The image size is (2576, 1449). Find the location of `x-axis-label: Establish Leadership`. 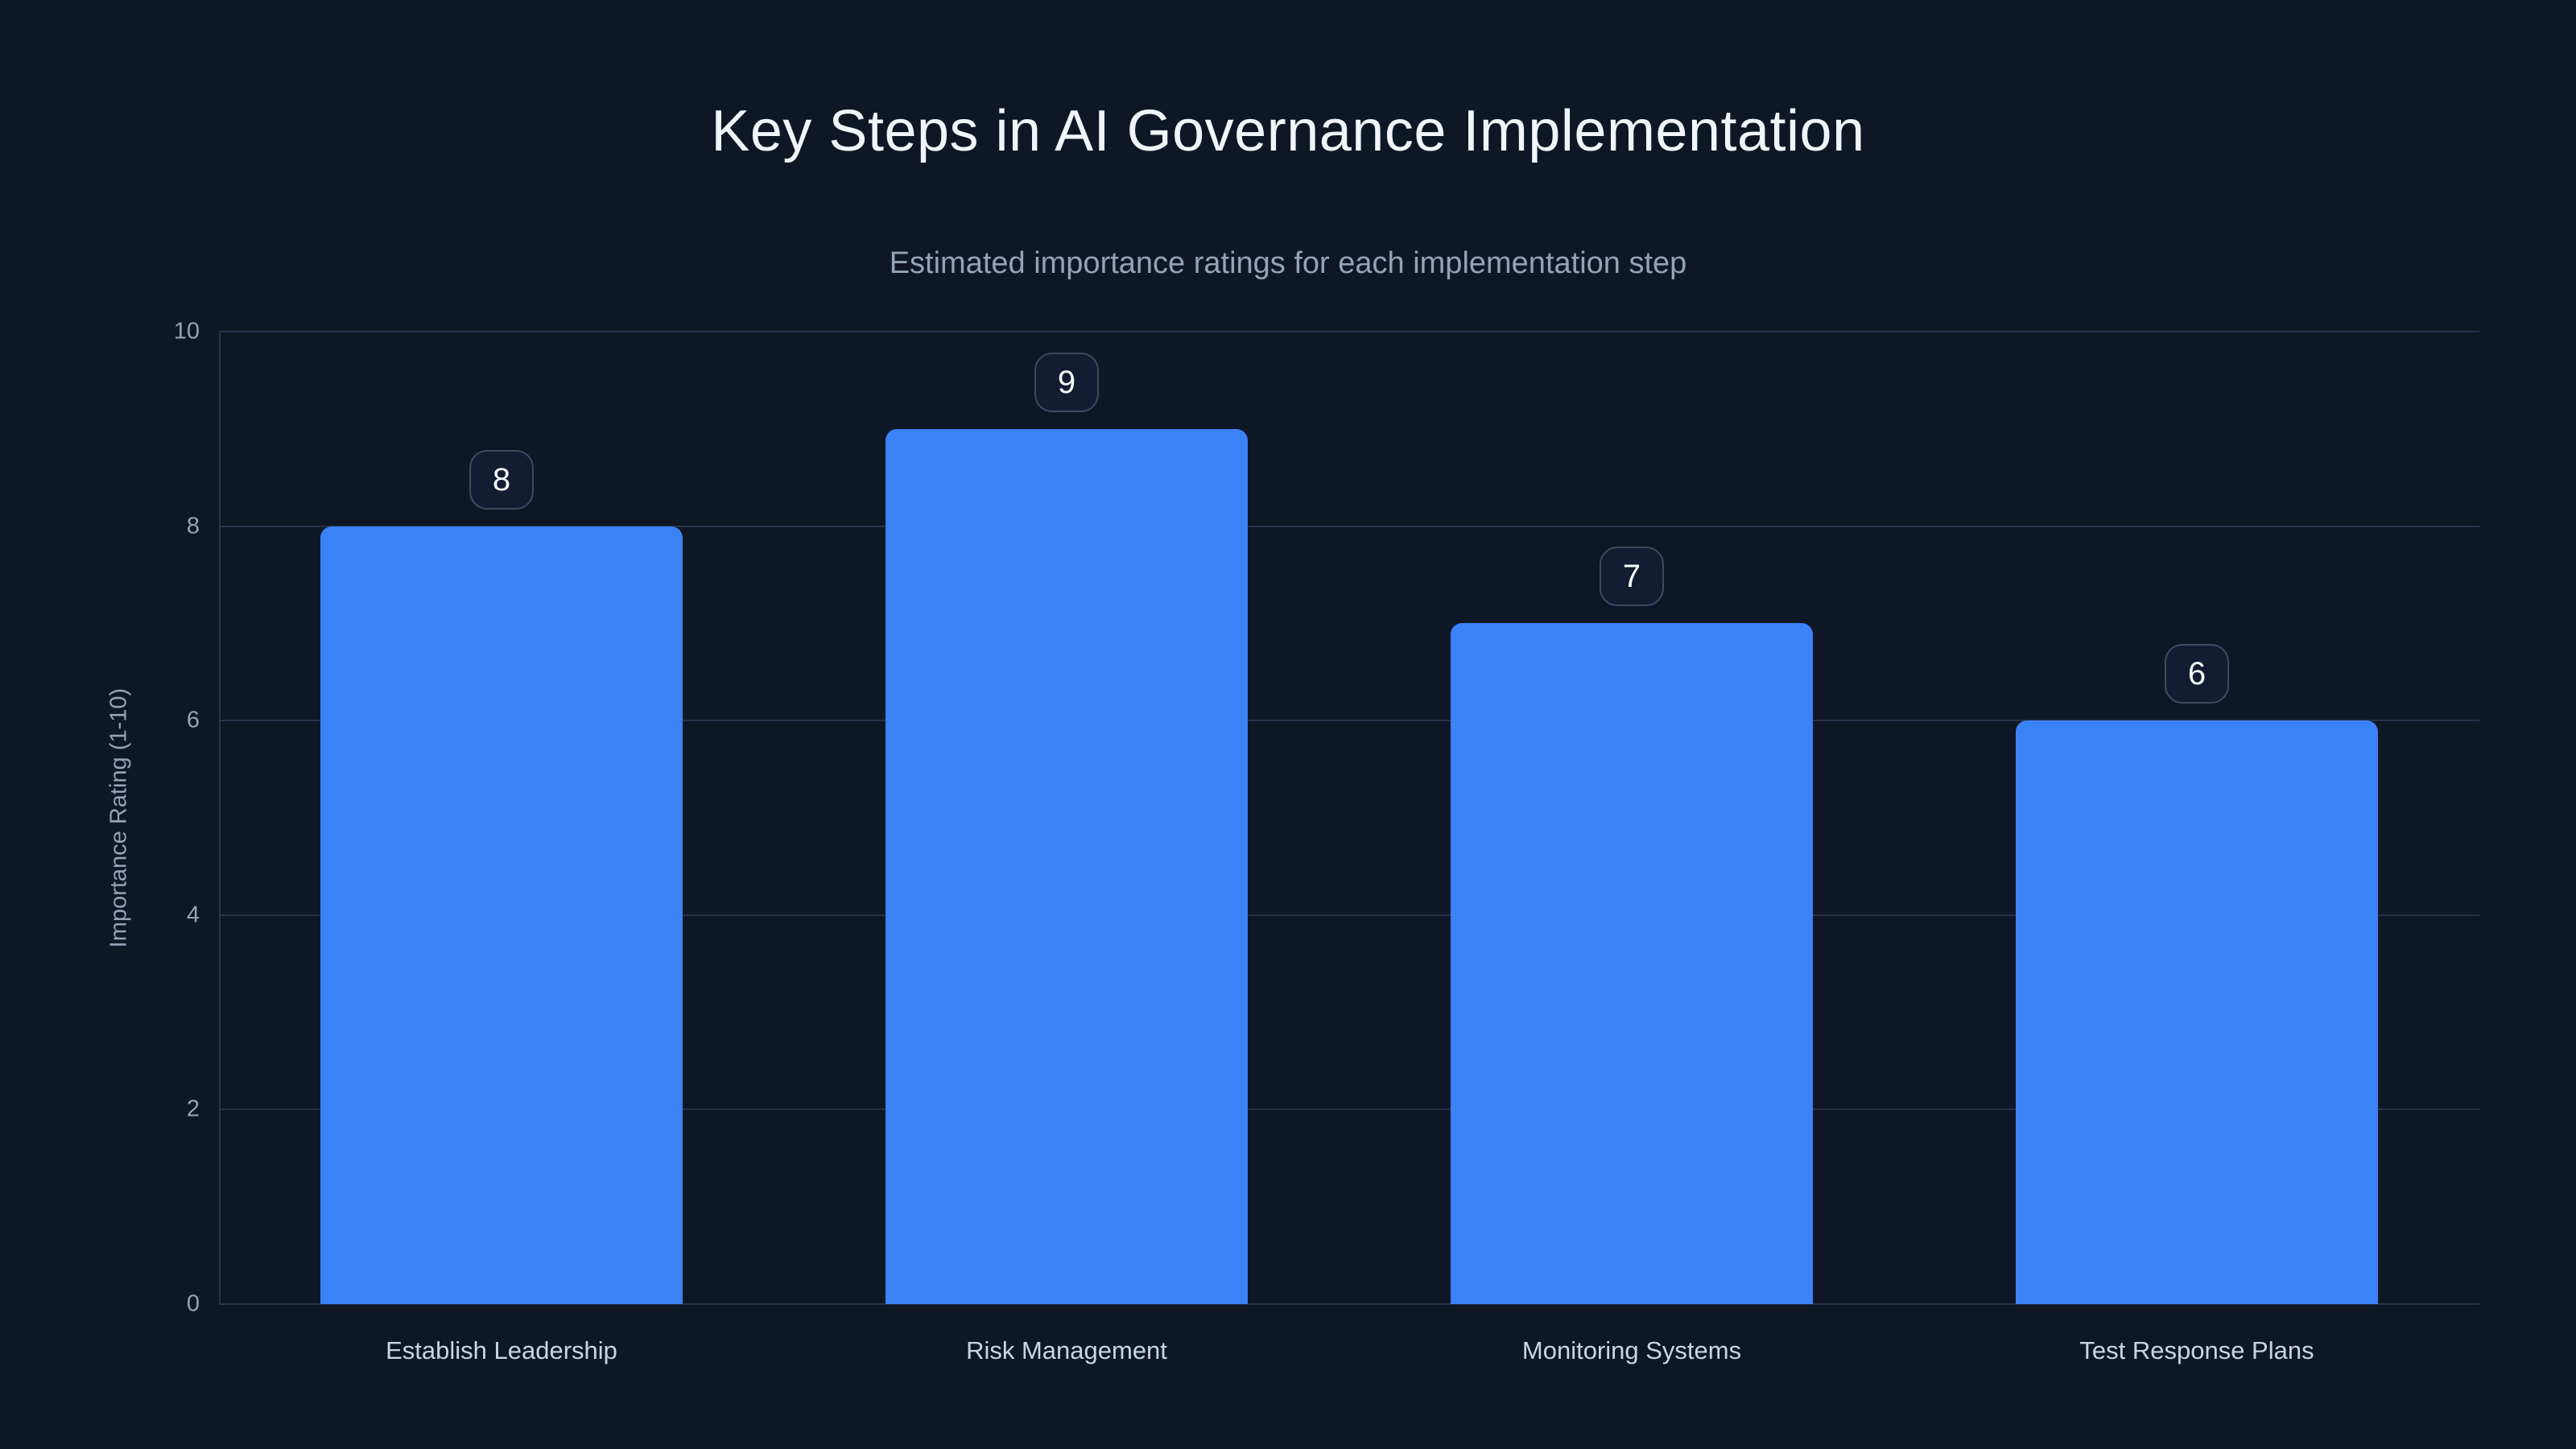

x-axis-label: Establish Leadership is located at coordinates (501, 1350).